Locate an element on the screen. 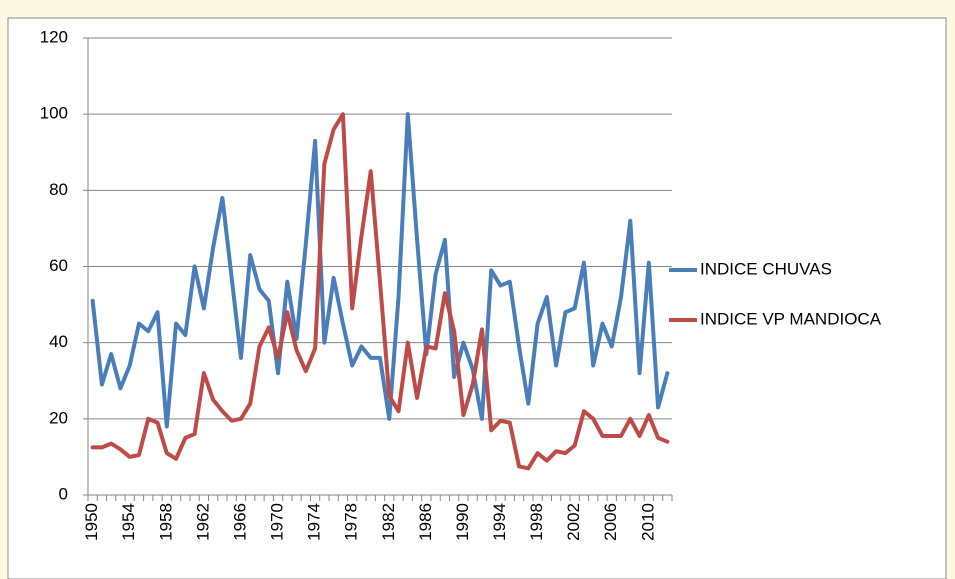 Image resolution: width=955 pixels, height=579 pixels. legend-label: INDICE CHUVAS is located at coordinates (766, 268).